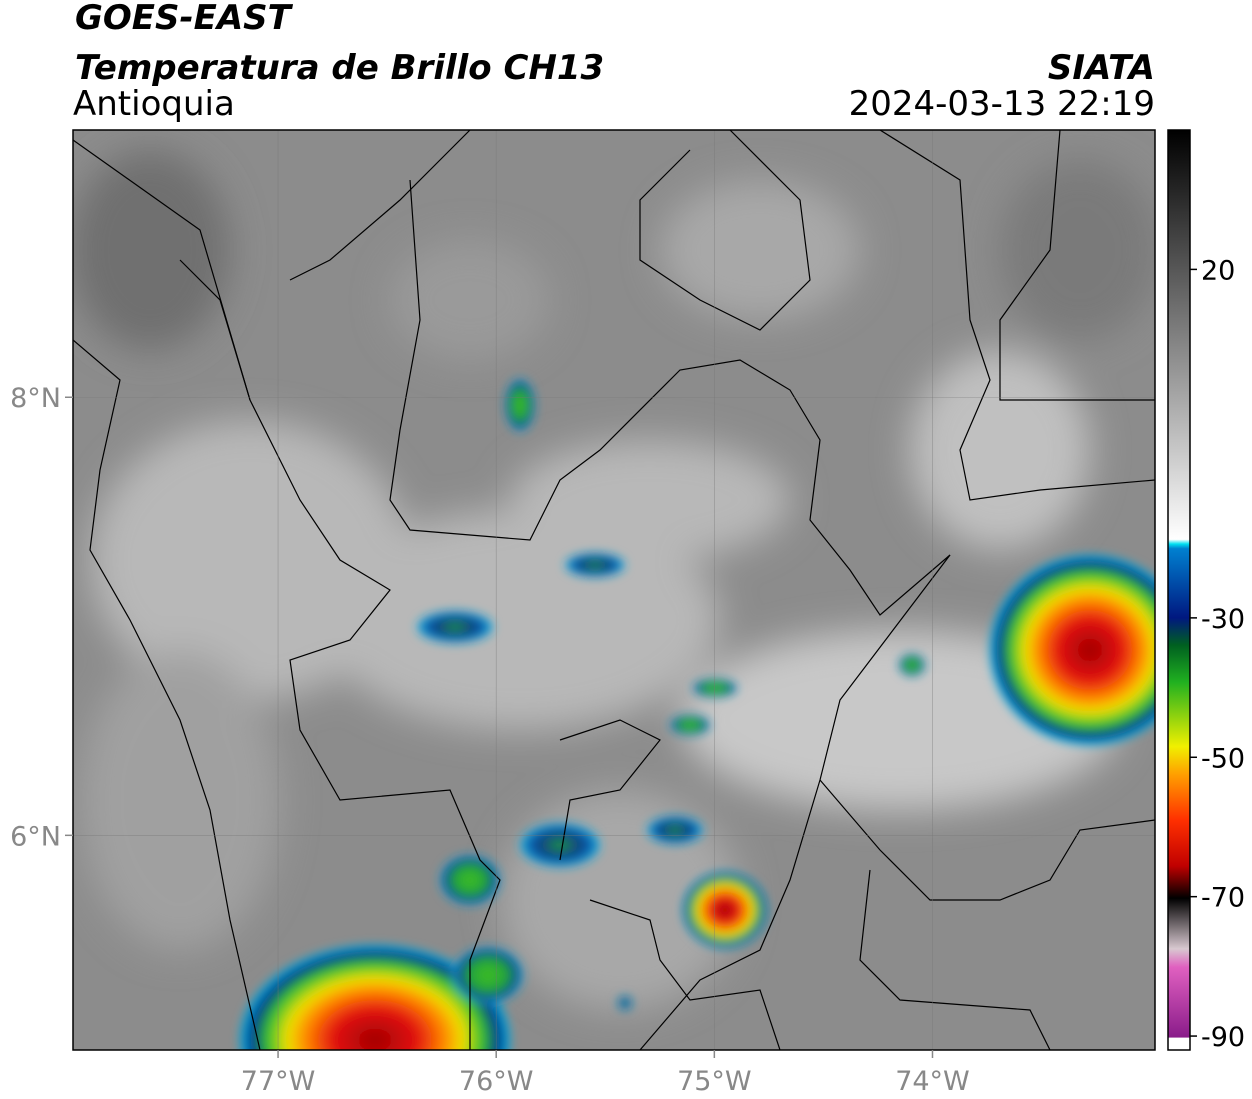  I want to click on subtitle: Temperatura de Brillo CH13, so click(339, 68).